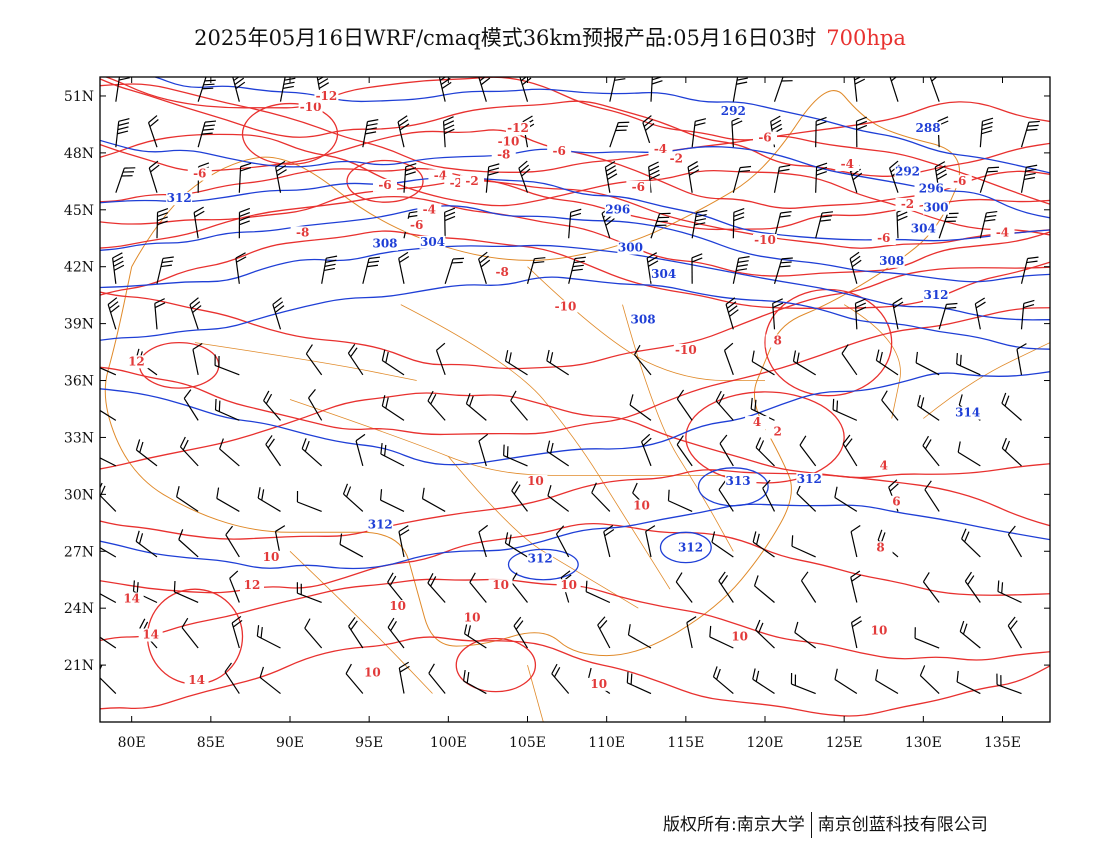 This screenshot has height=850, width=1100. I want to click on isotherm-label: 12, so click(136, 361).